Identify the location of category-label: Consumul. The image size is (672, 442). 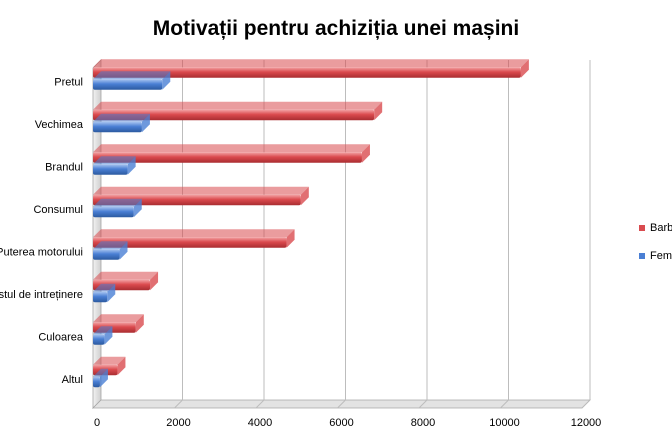
(58, 210).